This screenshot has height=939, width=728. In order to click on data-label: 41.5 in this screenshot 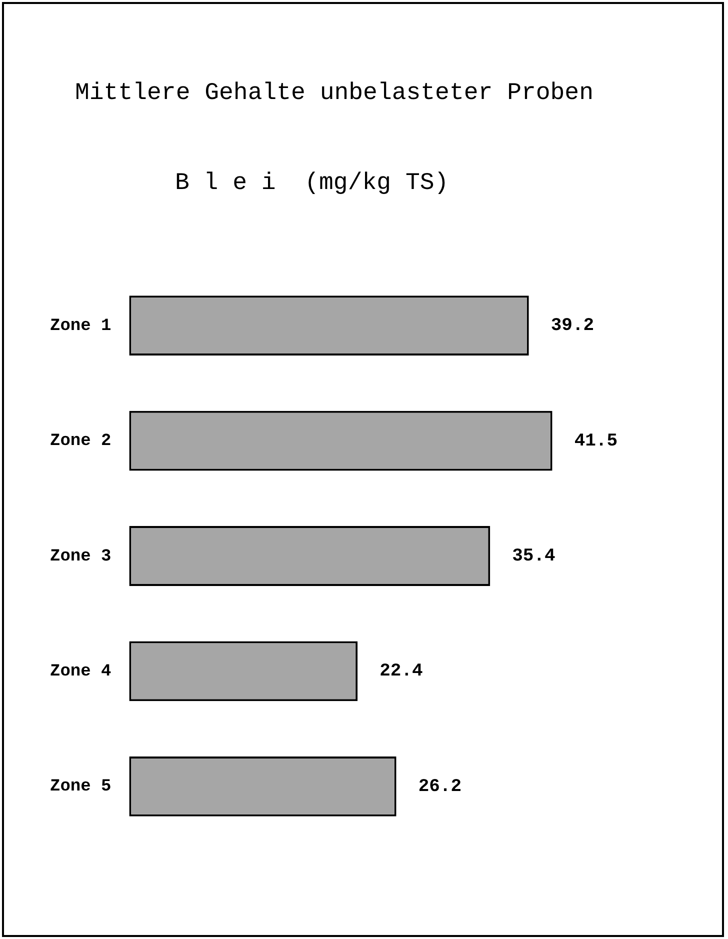, I will do `click(596, 441)`.